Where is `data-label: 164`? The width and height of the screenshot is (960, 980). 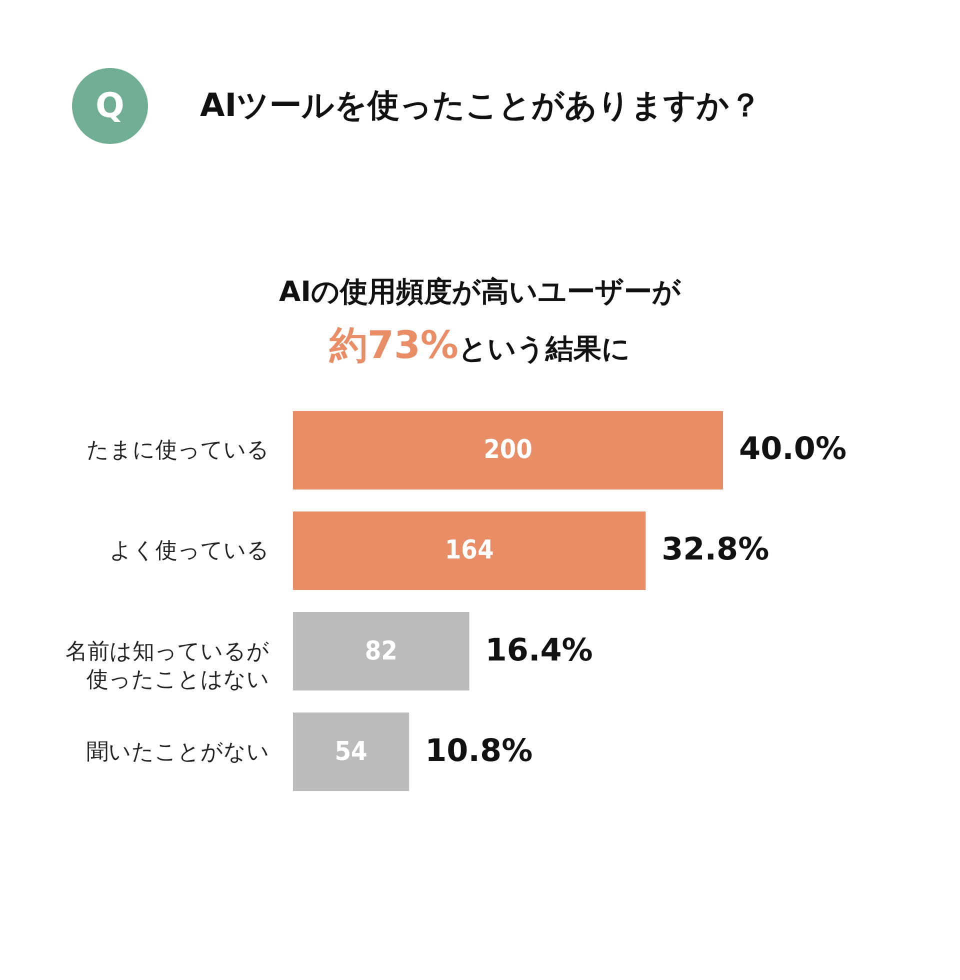
data-label: 164 is located at coordinates (469, 550).